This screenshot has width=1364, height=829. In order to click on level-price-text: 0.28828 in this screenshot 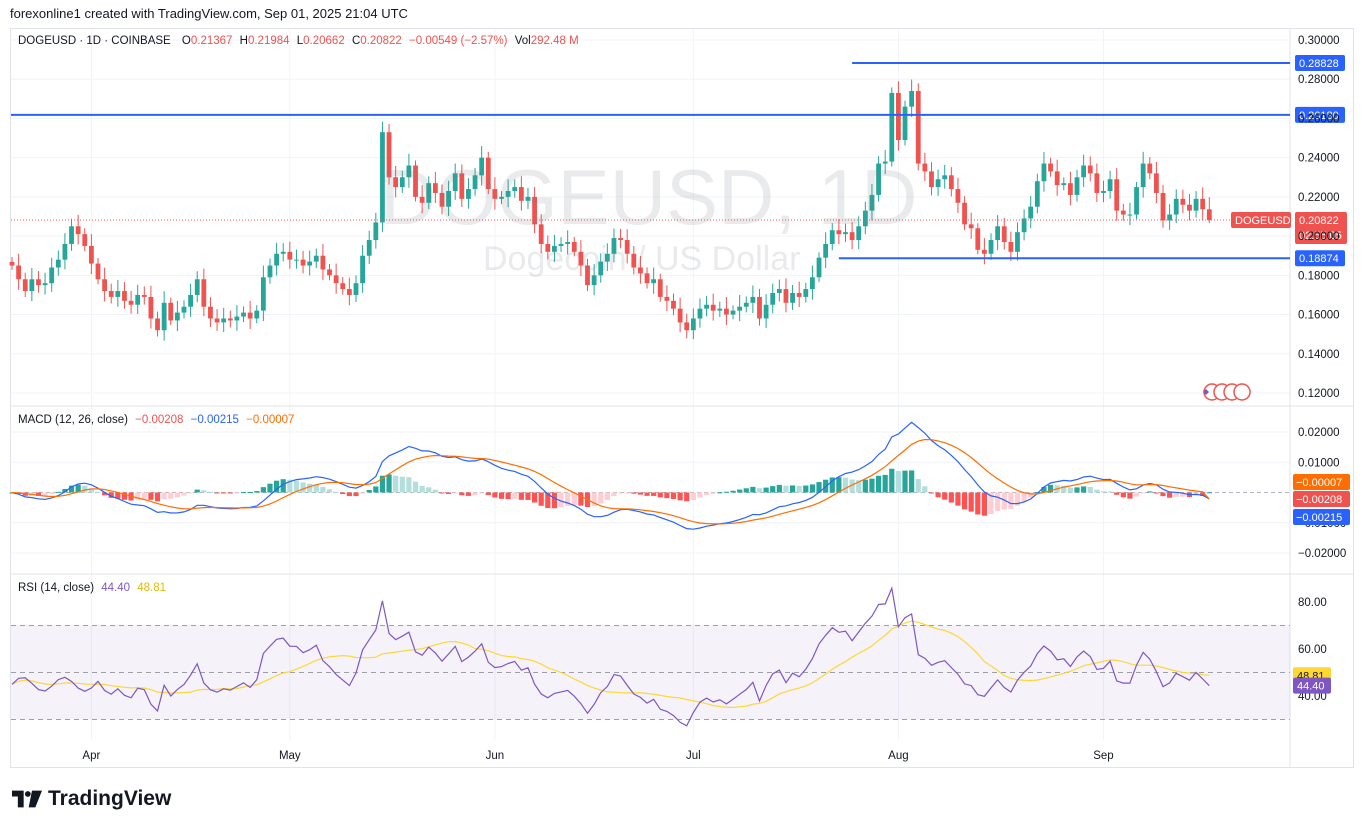, I will do `click(1319, 64)`.